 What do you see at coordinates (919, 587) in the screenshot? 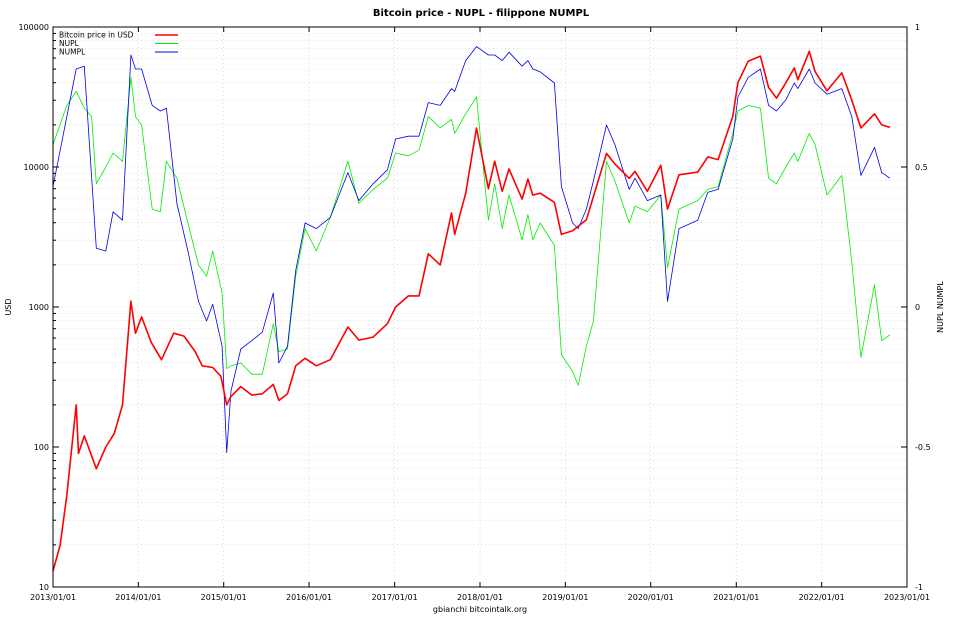
I see `y-right-tick-label: -1` at bounding box center [919, 587].